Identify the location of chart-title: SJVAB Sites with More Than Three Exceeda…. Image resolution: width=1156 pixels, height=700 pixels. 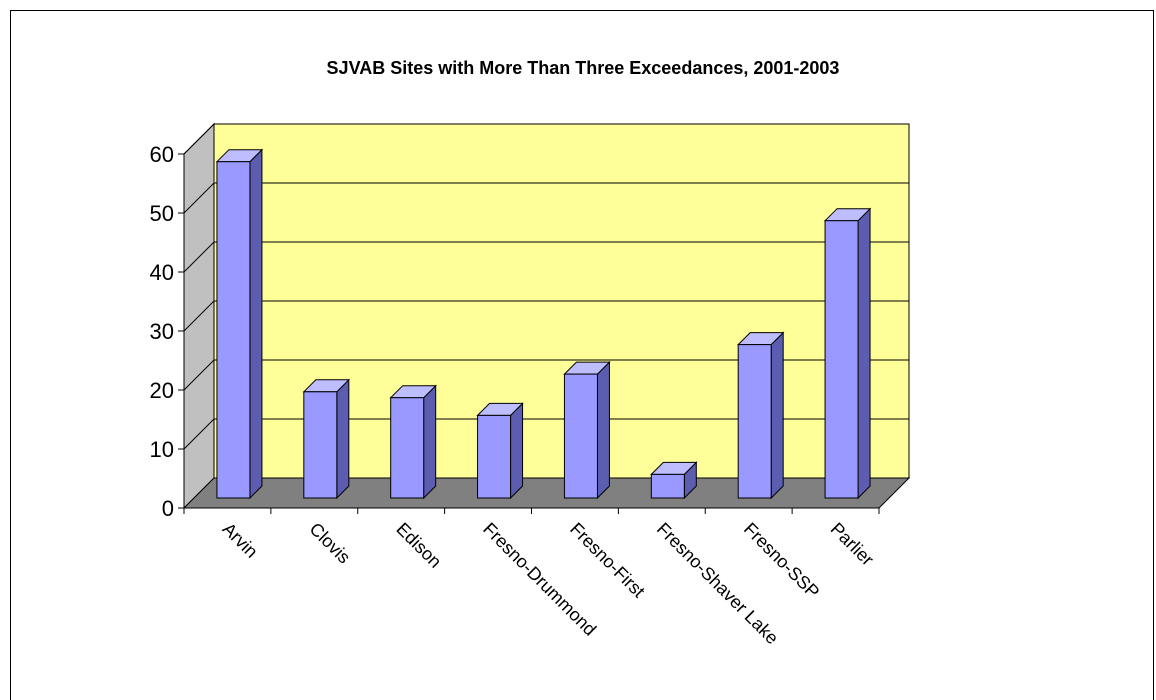
(583, 68).